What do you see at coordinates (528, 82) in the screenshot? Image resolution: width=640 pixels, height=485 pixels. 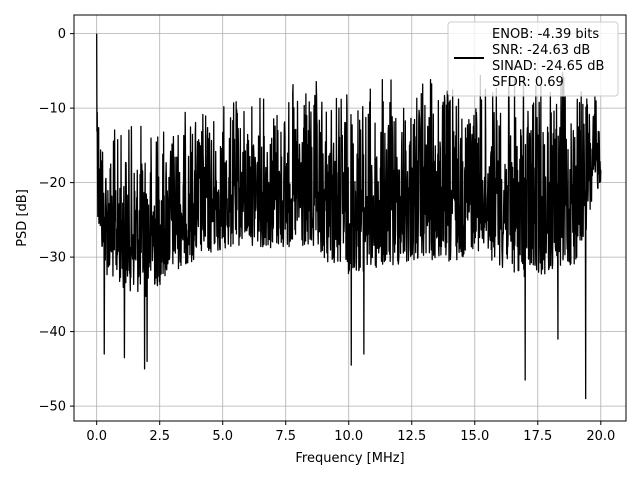 I see `legend-sfdr-text: SFDR: 0.69` at bounding box center [528, 82].